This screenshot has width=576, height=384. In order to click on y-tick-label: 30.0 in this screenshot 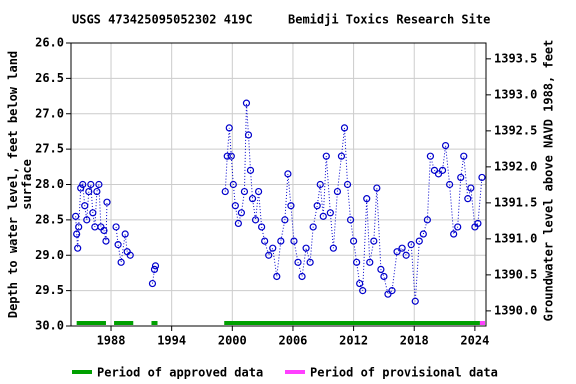, I will do `click(49, 326)`.